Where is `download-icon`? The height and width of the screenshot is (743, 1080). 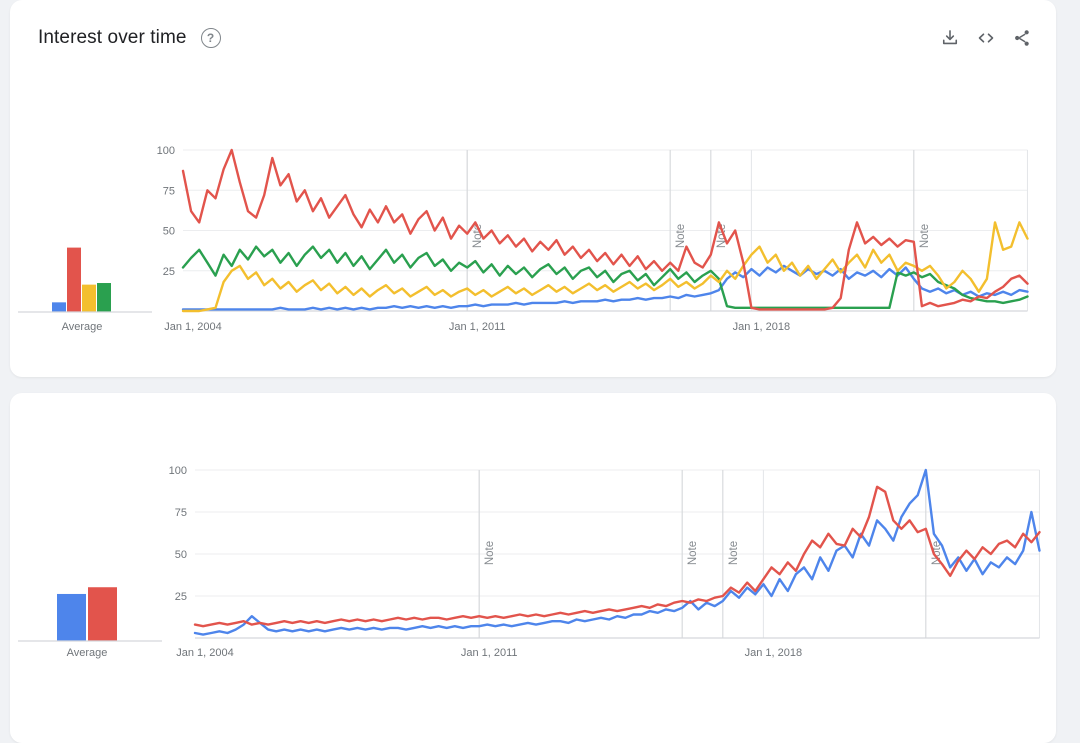 download-icon is located at coordinates (950, 37).